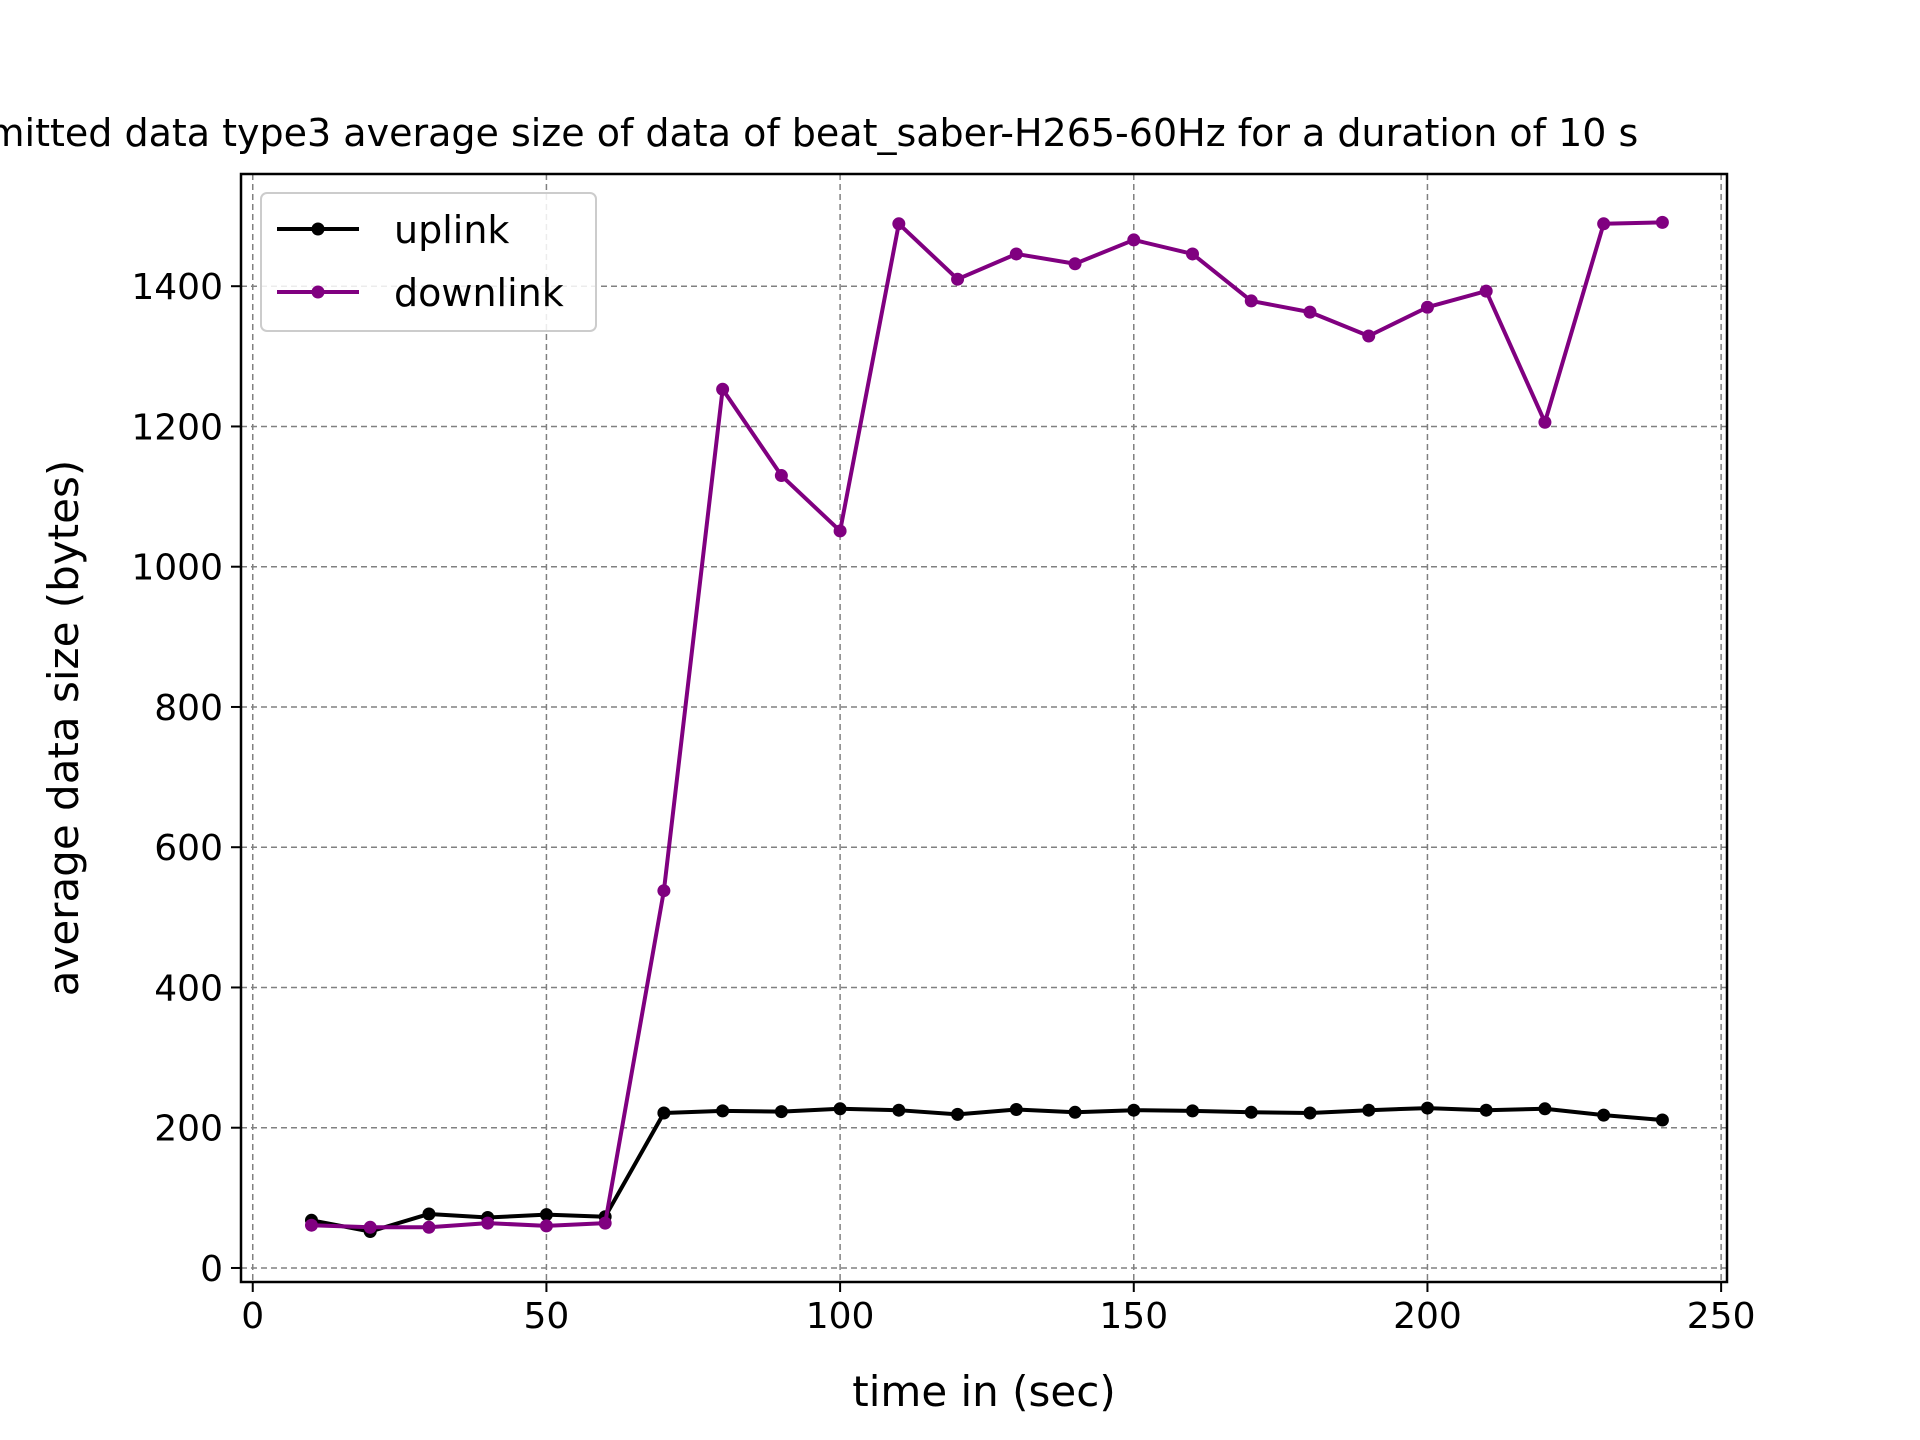  What do you see at coordinates (318, 292) in the screenshot?
I see `legend-downlink-marker` at bounding box center [318, 292].